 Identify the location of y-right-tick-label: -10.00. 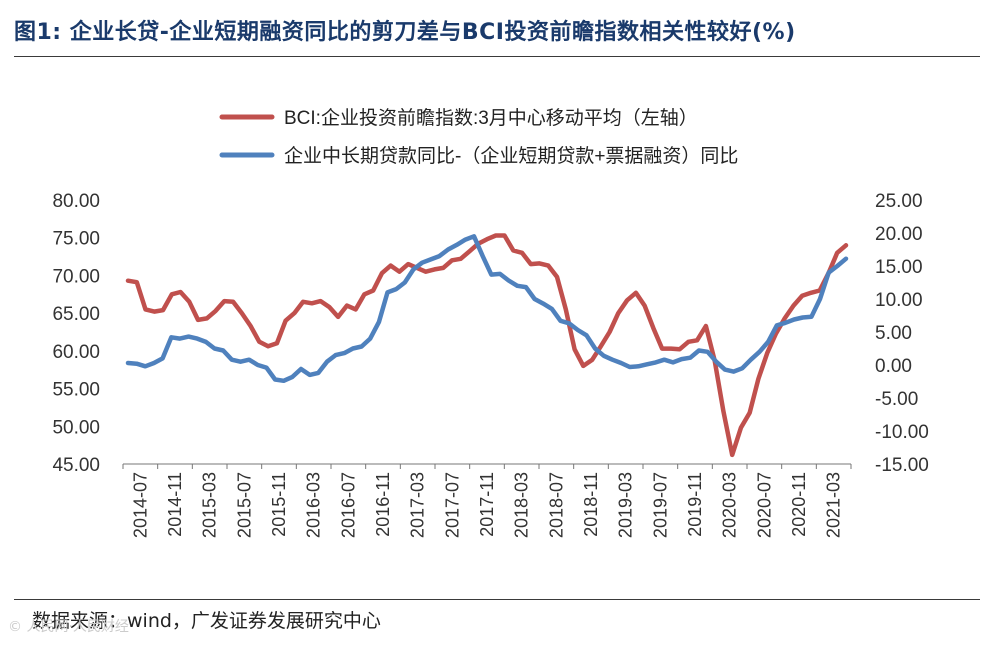
(902, 432).